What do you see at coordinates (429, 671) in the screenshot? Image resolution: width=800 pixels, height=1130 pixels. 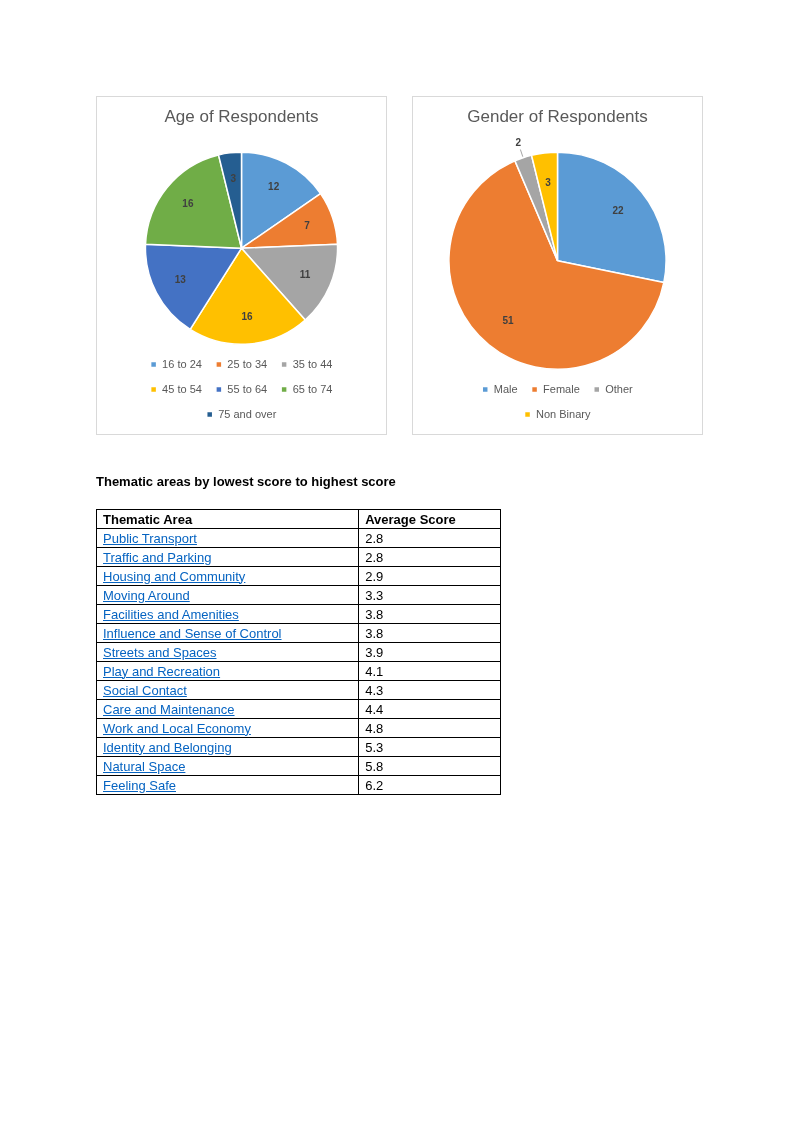 I see `data-label: 4.1` at bounding box center [429, 671].